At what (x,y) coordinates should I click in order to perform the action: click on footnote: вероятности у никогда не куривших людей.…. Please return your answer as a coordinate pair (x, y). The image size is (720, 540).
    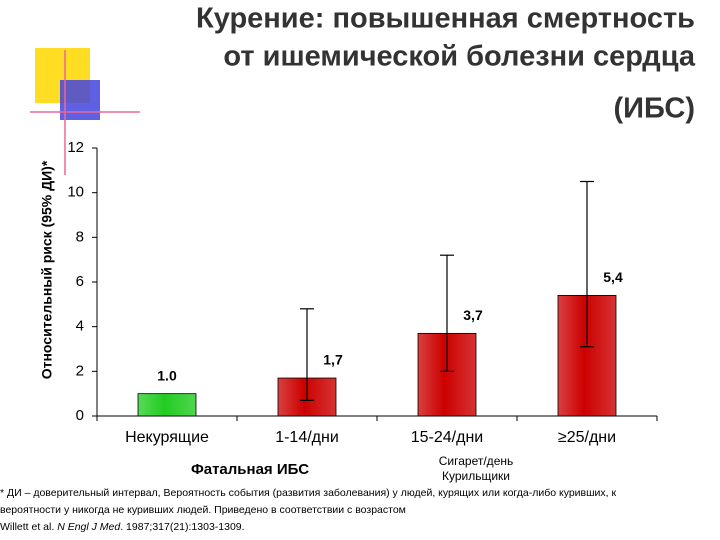
    Looking at the image, I should click on (203, 510).